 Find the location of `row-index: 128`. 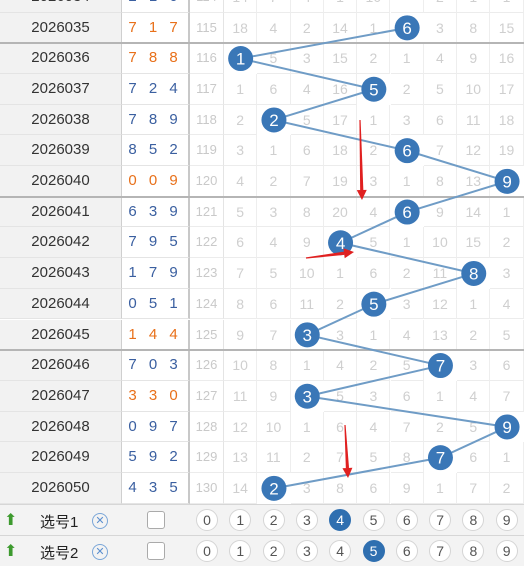

row-index: 128 is located at coordinates (207, 427).